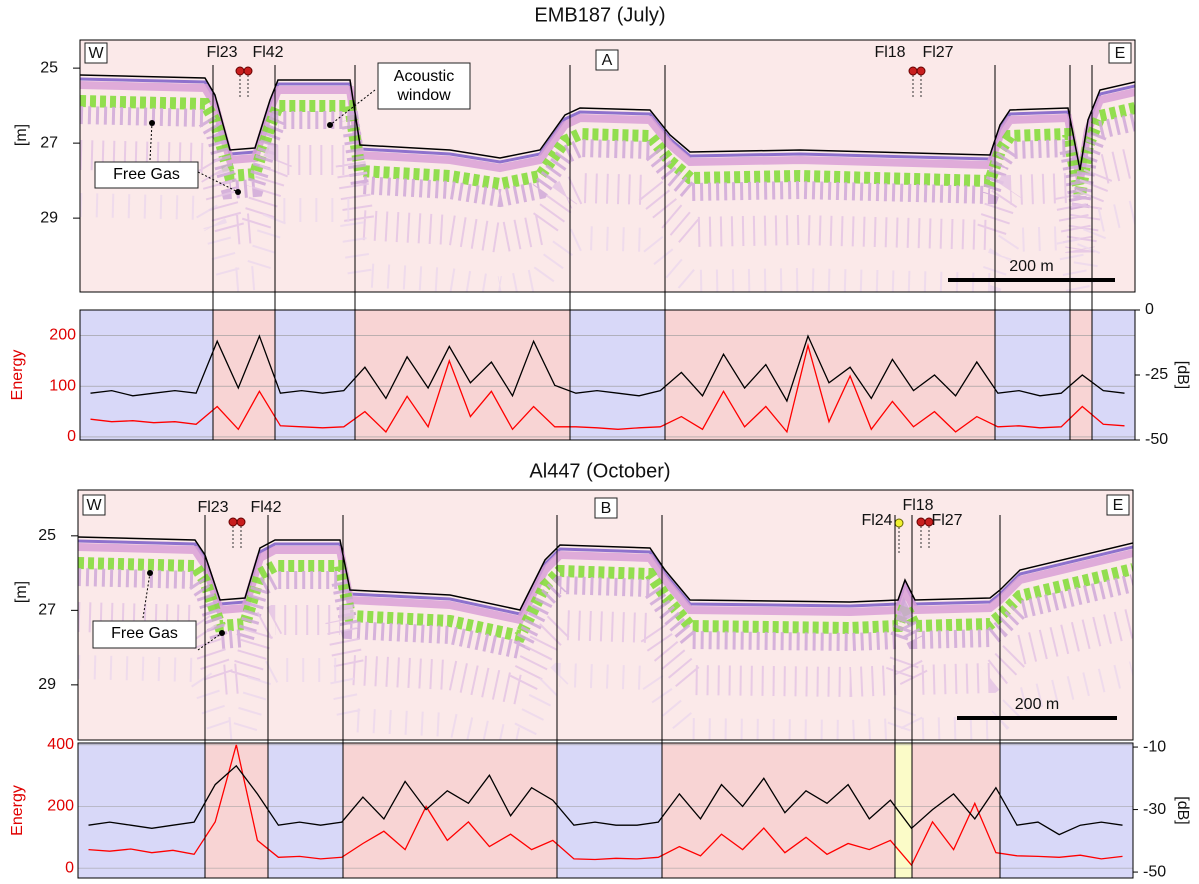 The width and height of the screenshot is (1199, 884). Describe the element at coordinates (1154, 809) in the screenshot. I see `y2-tick-label: -30` at that location.